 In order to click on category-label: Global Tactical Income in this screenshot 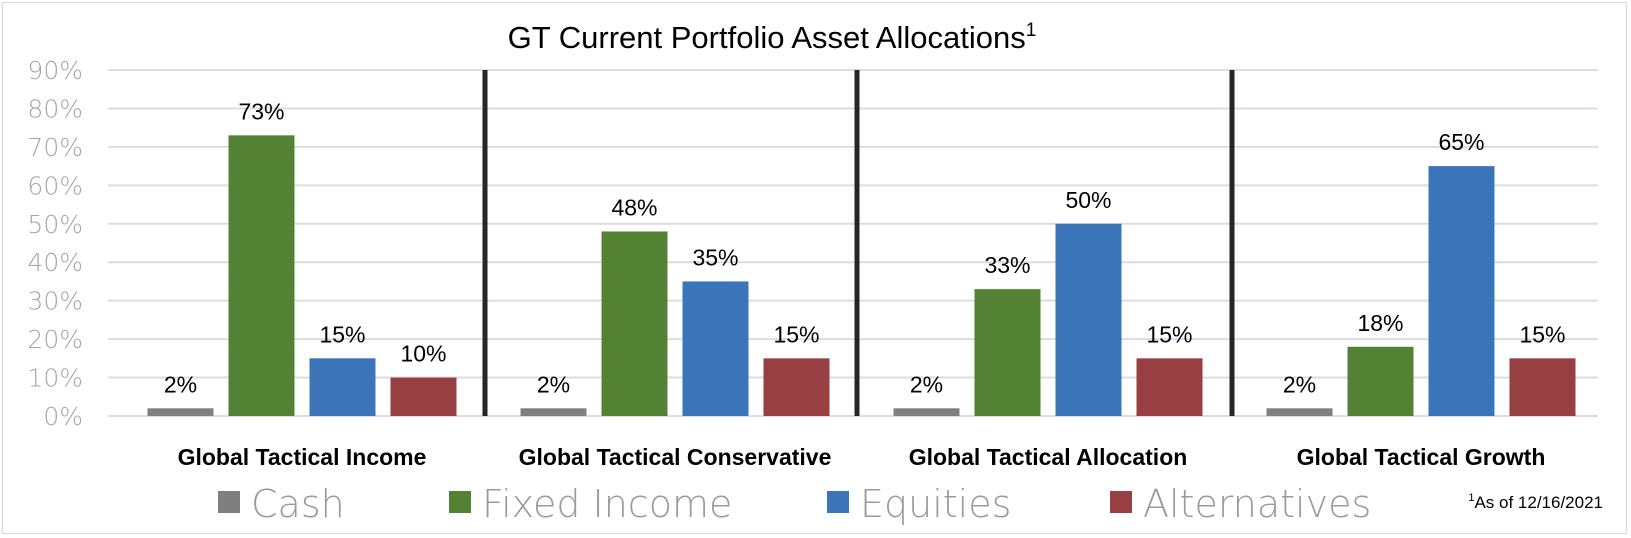, I will do `click(302, 457)`.